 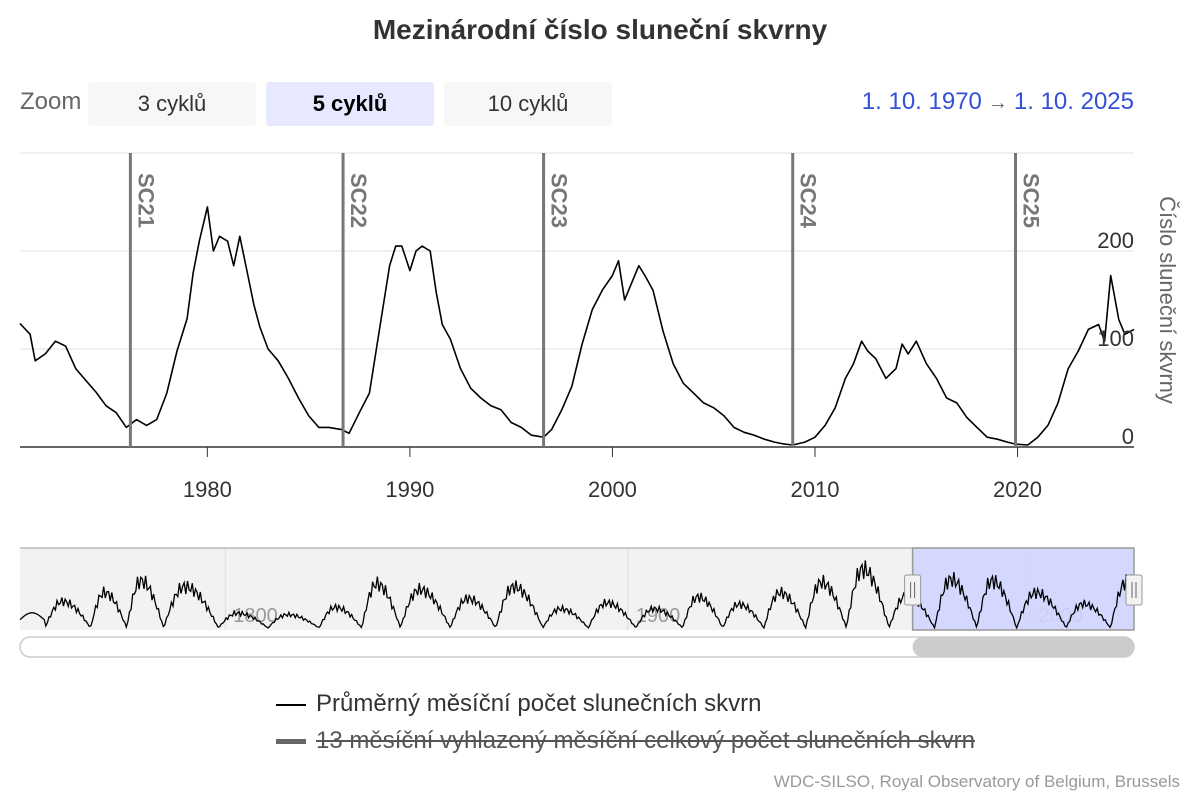 I want to click on cycle-label: SC23, so click(x=559, y=200).